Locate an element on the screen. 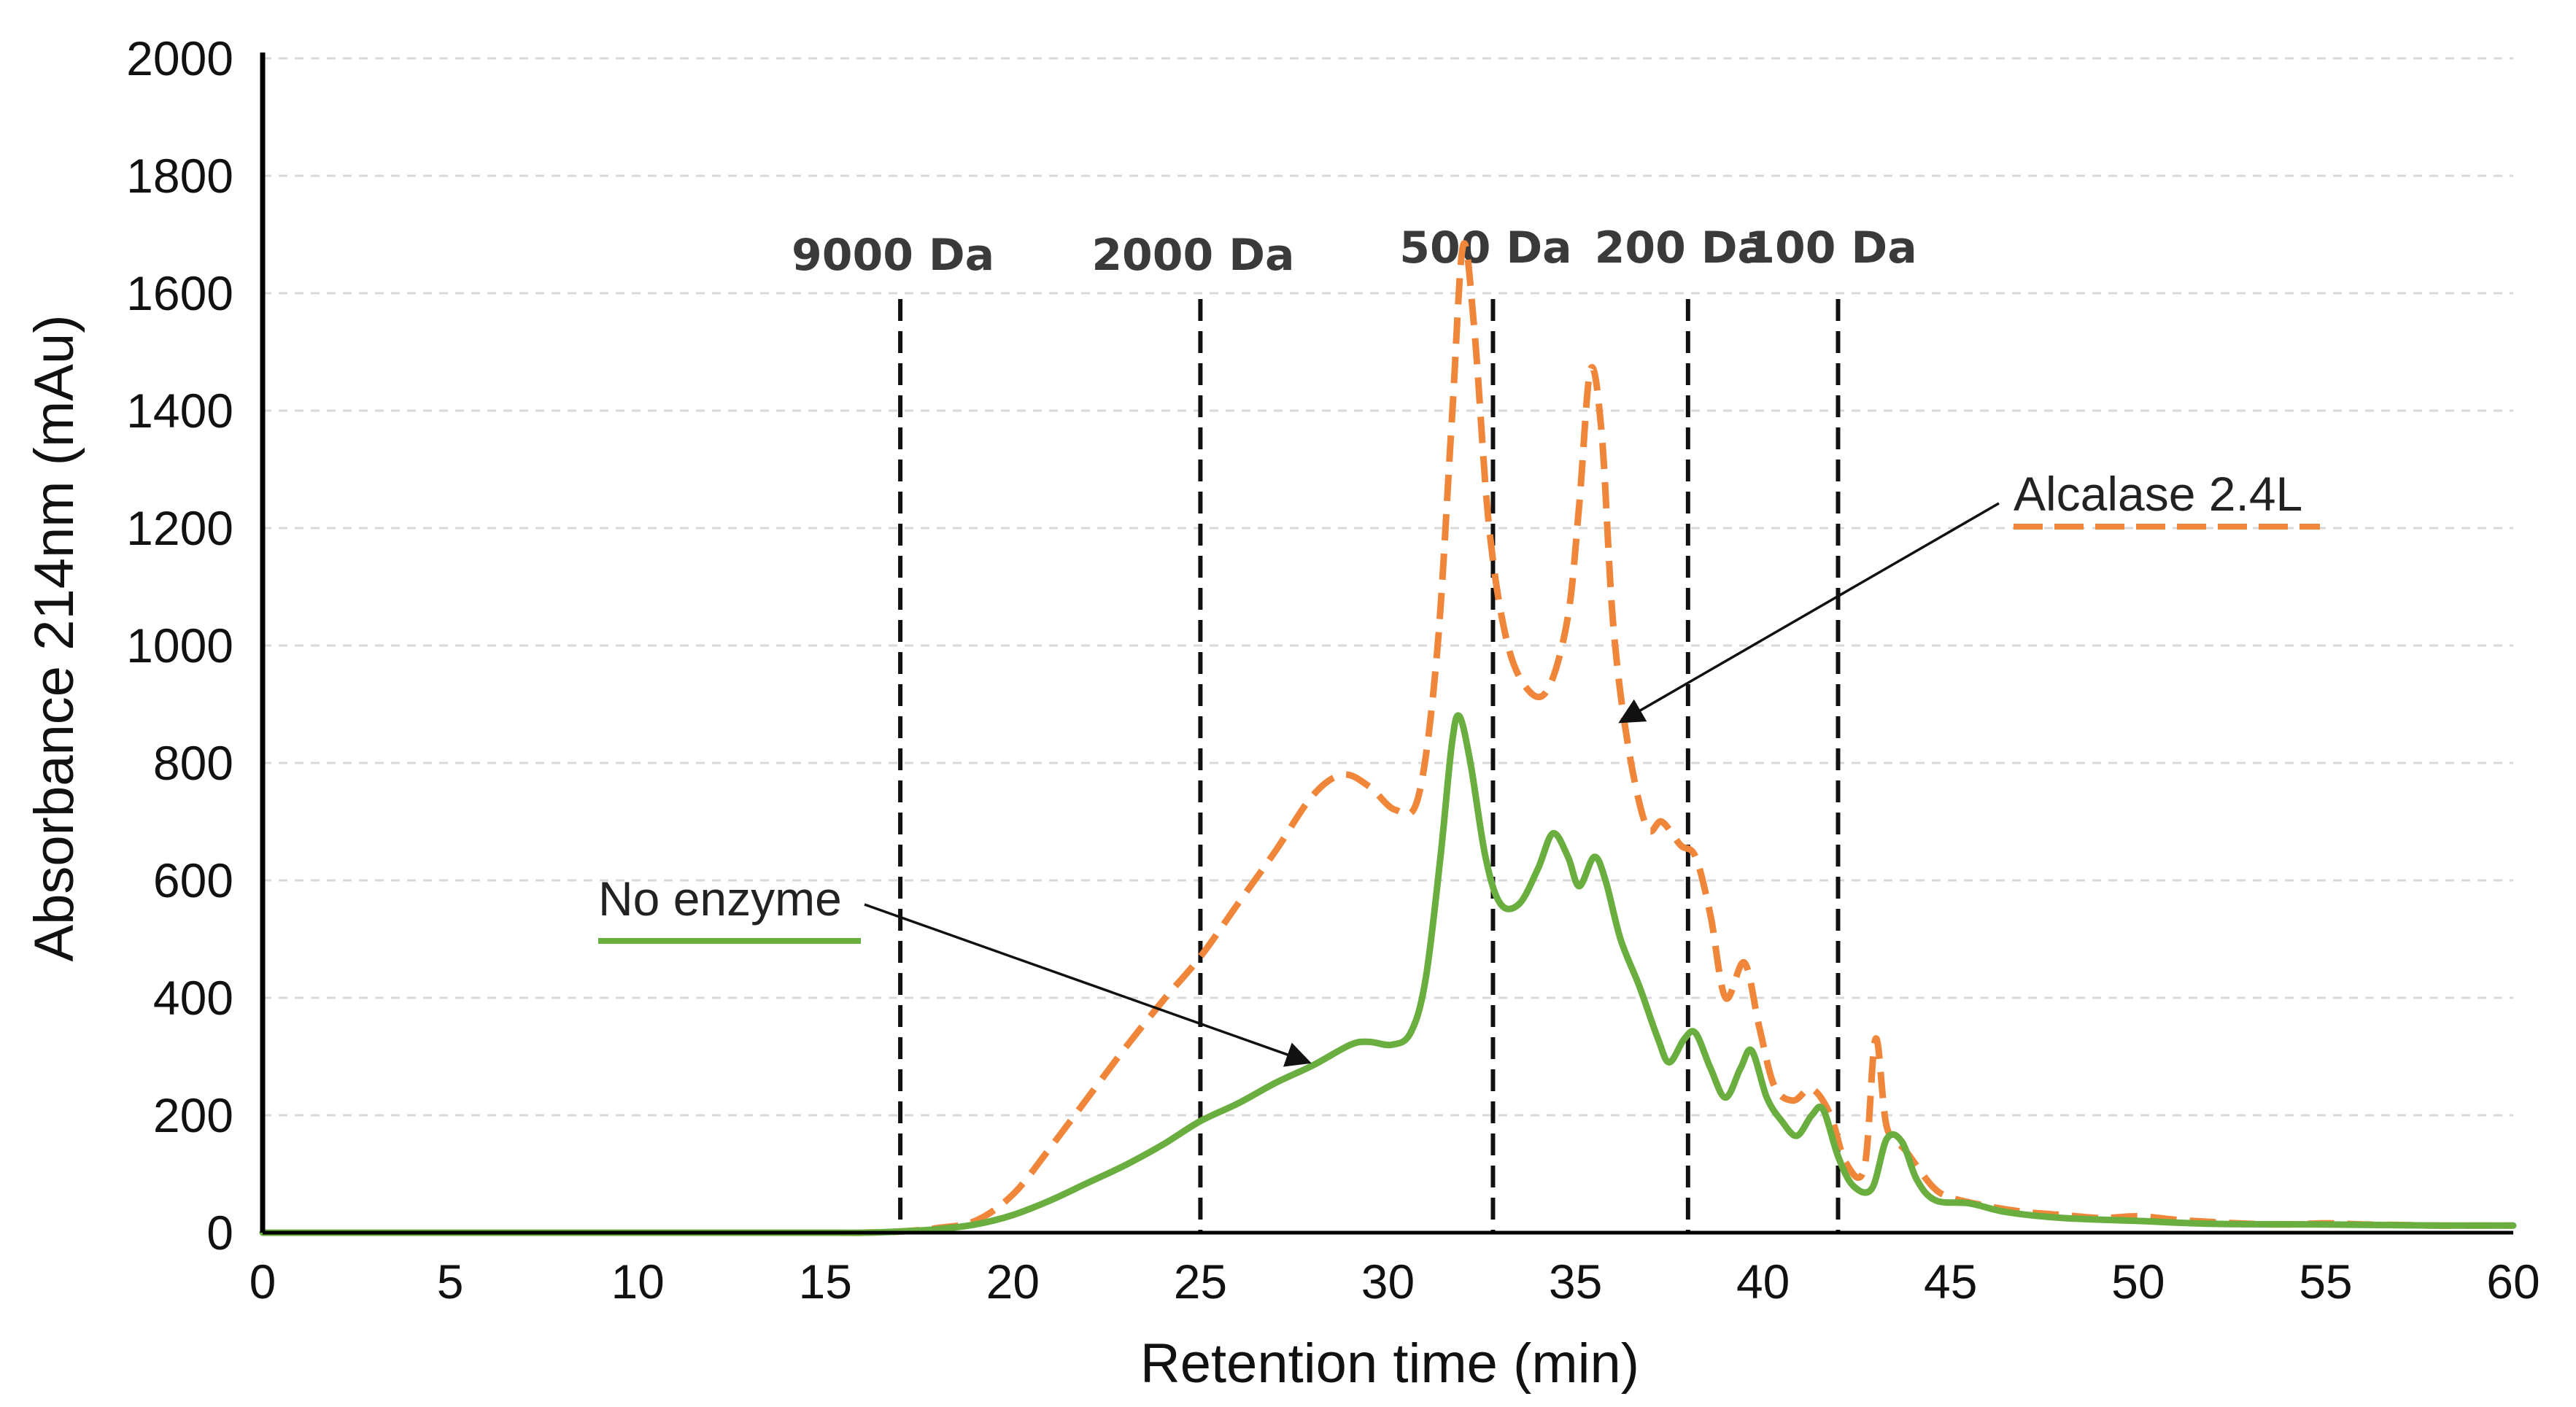  x-tick-label: 10 is located at coordinates (637, 1282).